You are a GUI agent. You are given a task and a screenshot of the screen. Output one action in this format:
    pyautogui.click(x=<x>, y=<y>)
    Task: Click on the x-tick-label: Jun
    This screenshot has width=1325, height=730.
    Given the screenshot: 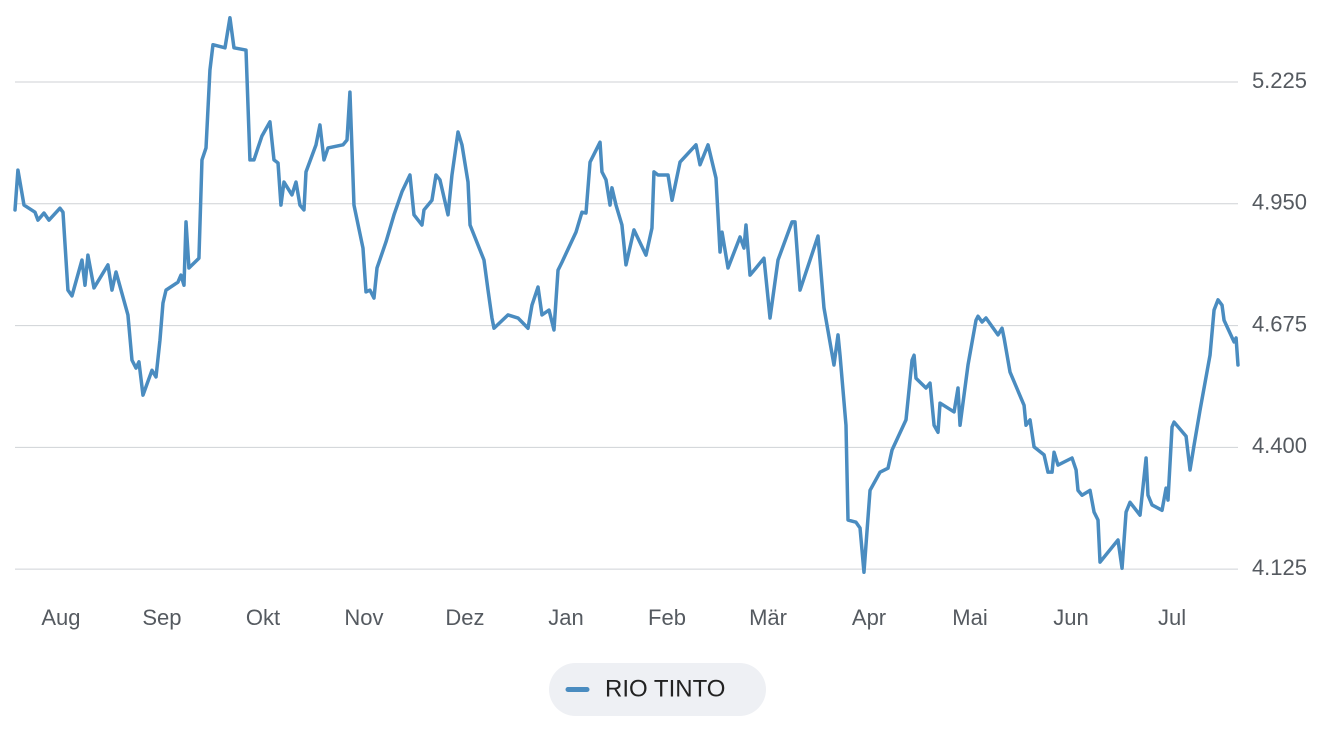 What is the action you would take?
    pyautogui.click(x=1070, y=617)
    